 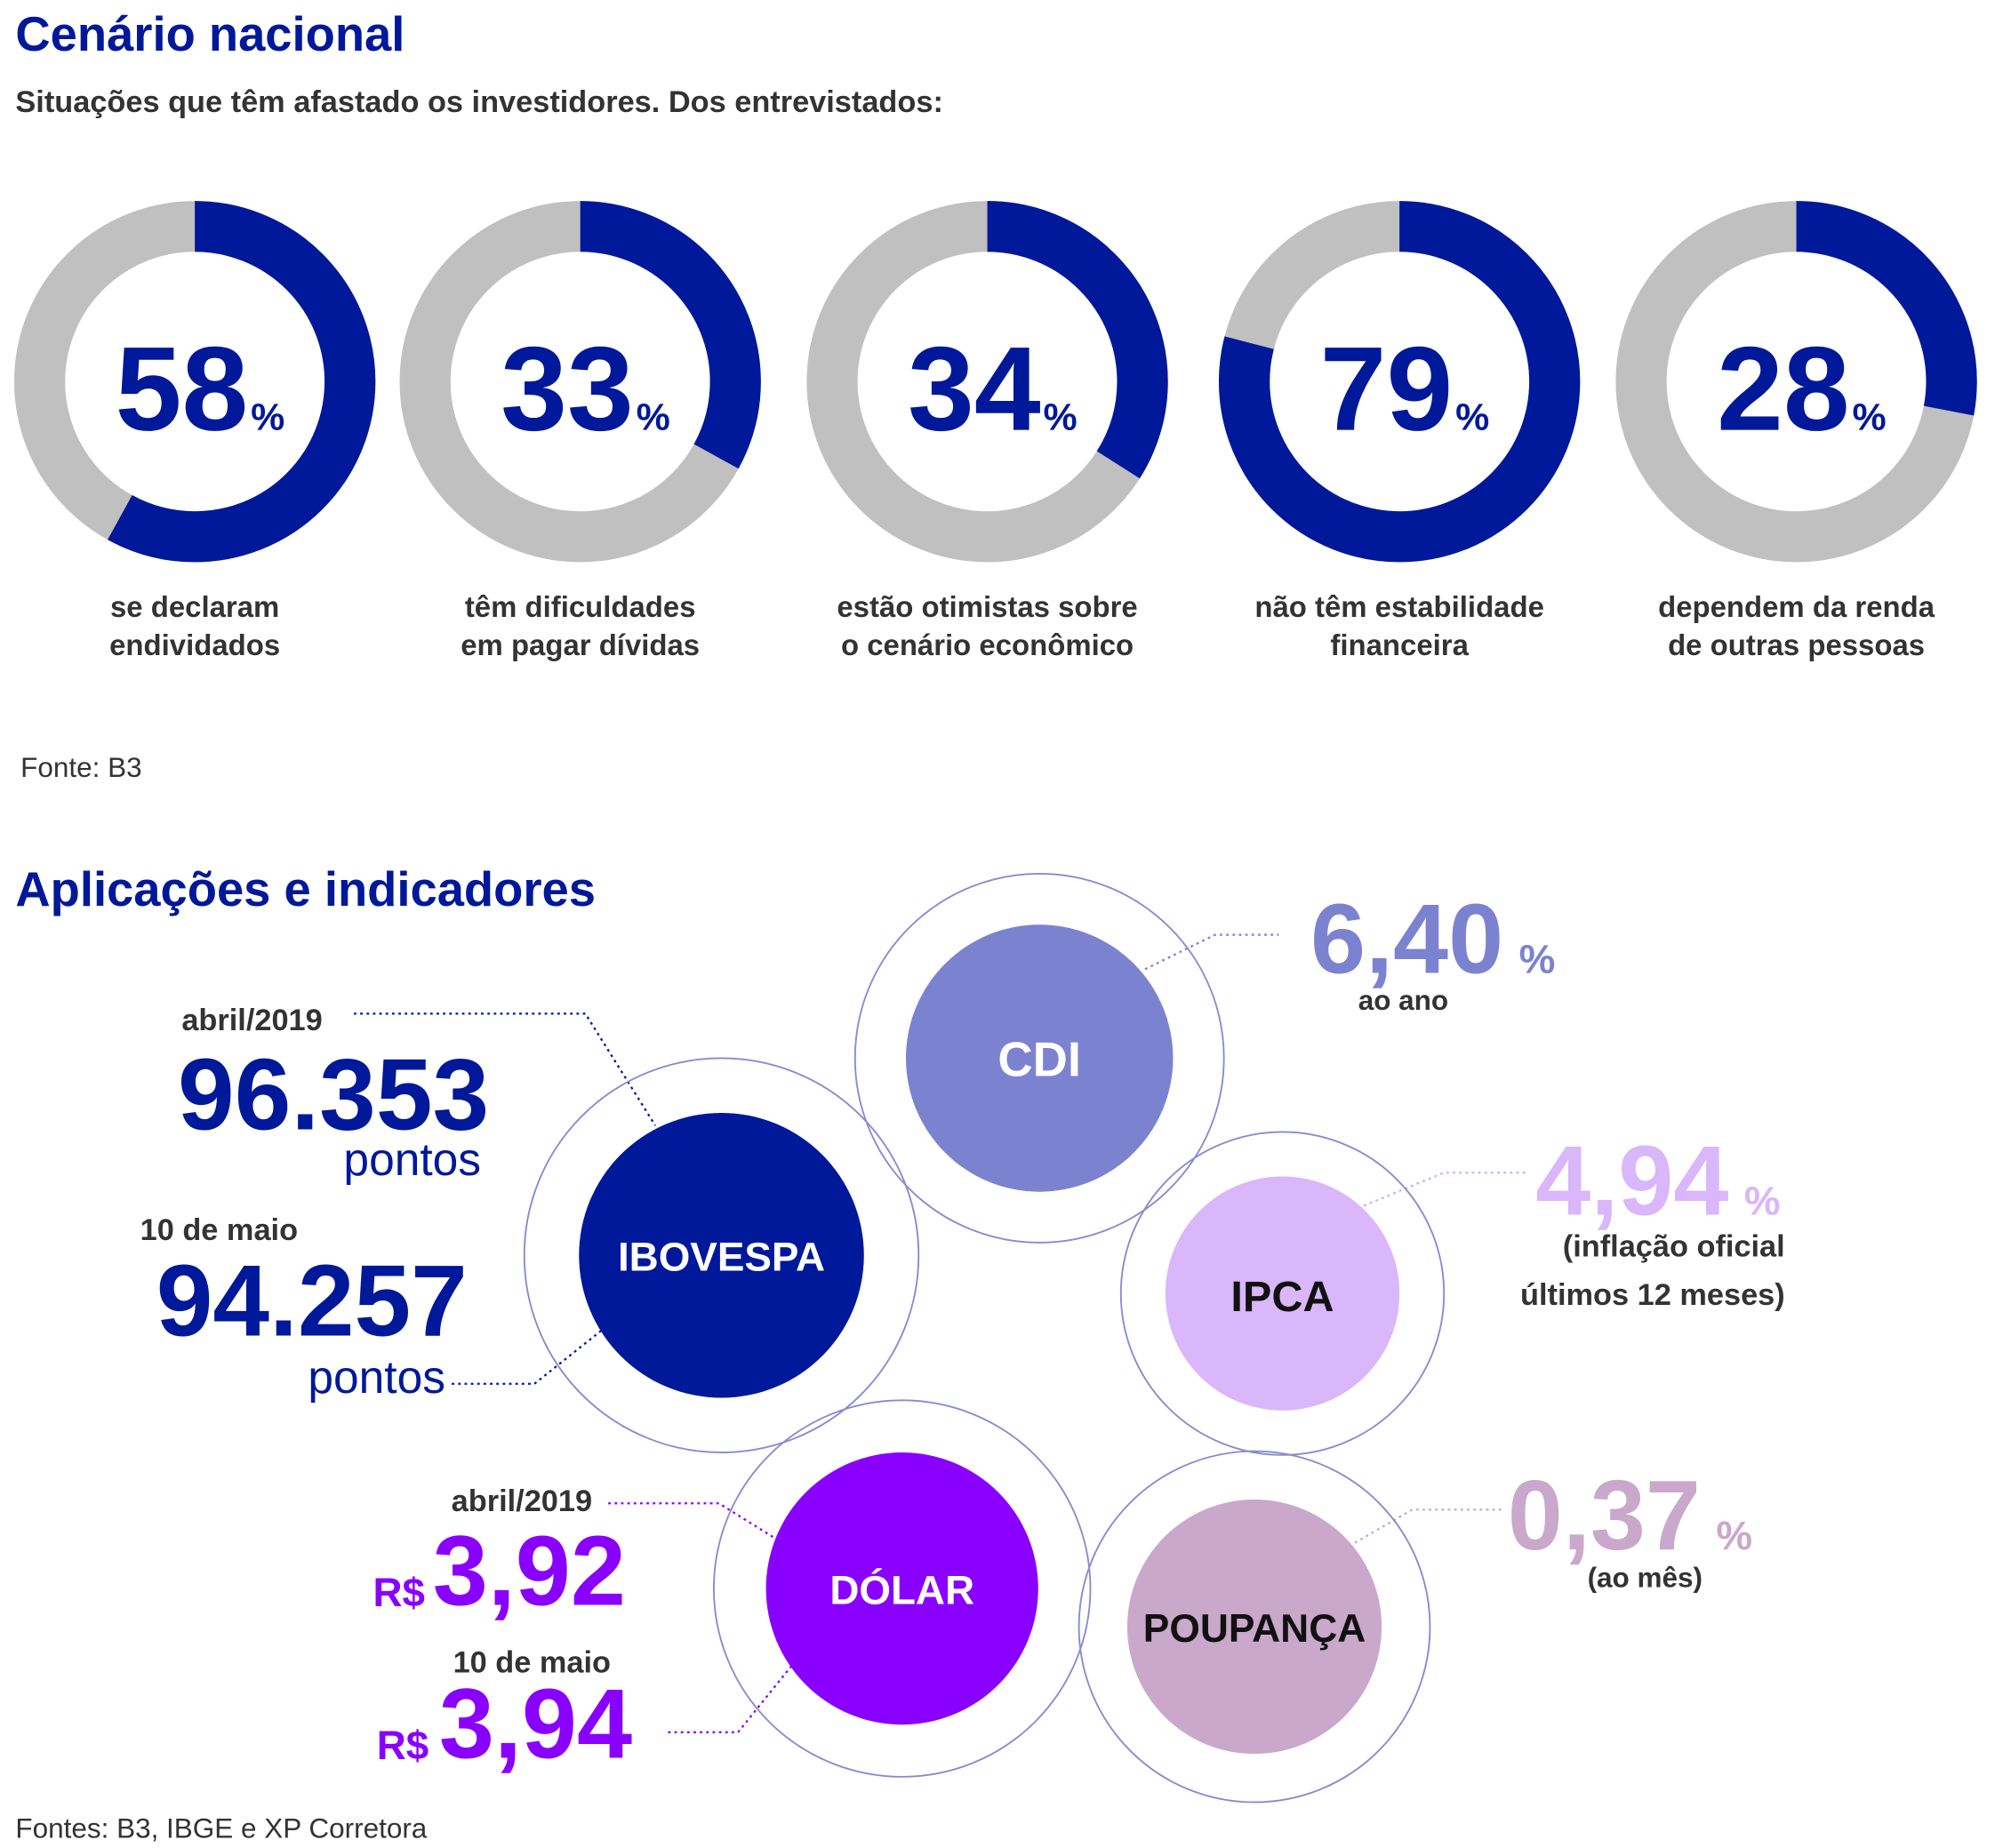 I want to click on donut-value: 34, so click(x=975, y=389).